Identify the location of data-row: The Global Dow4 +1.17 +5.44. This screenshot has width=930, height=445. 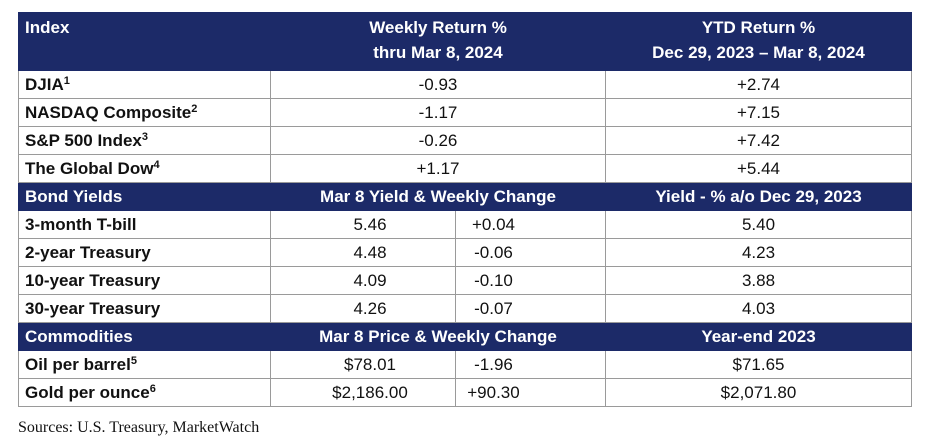
(465, 168).